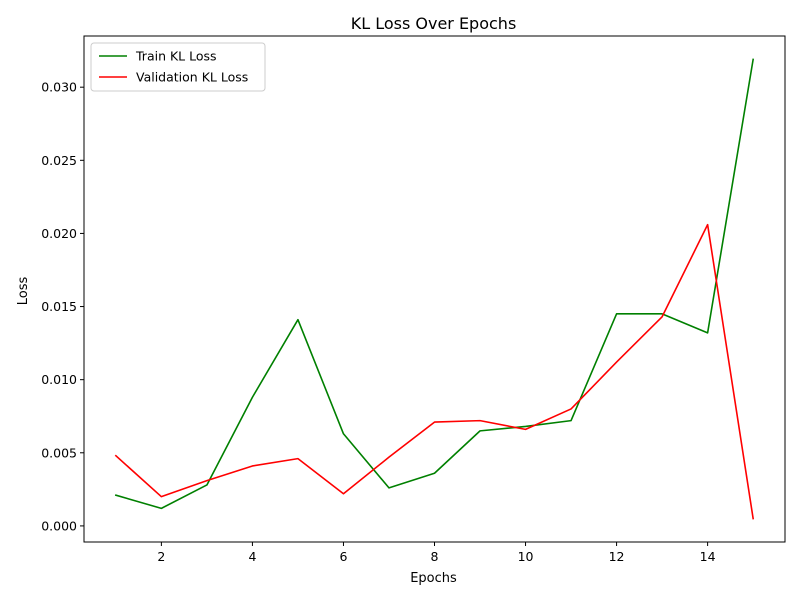 The image size is (800, 604). I want to click on legend-box, so click(178, 67).